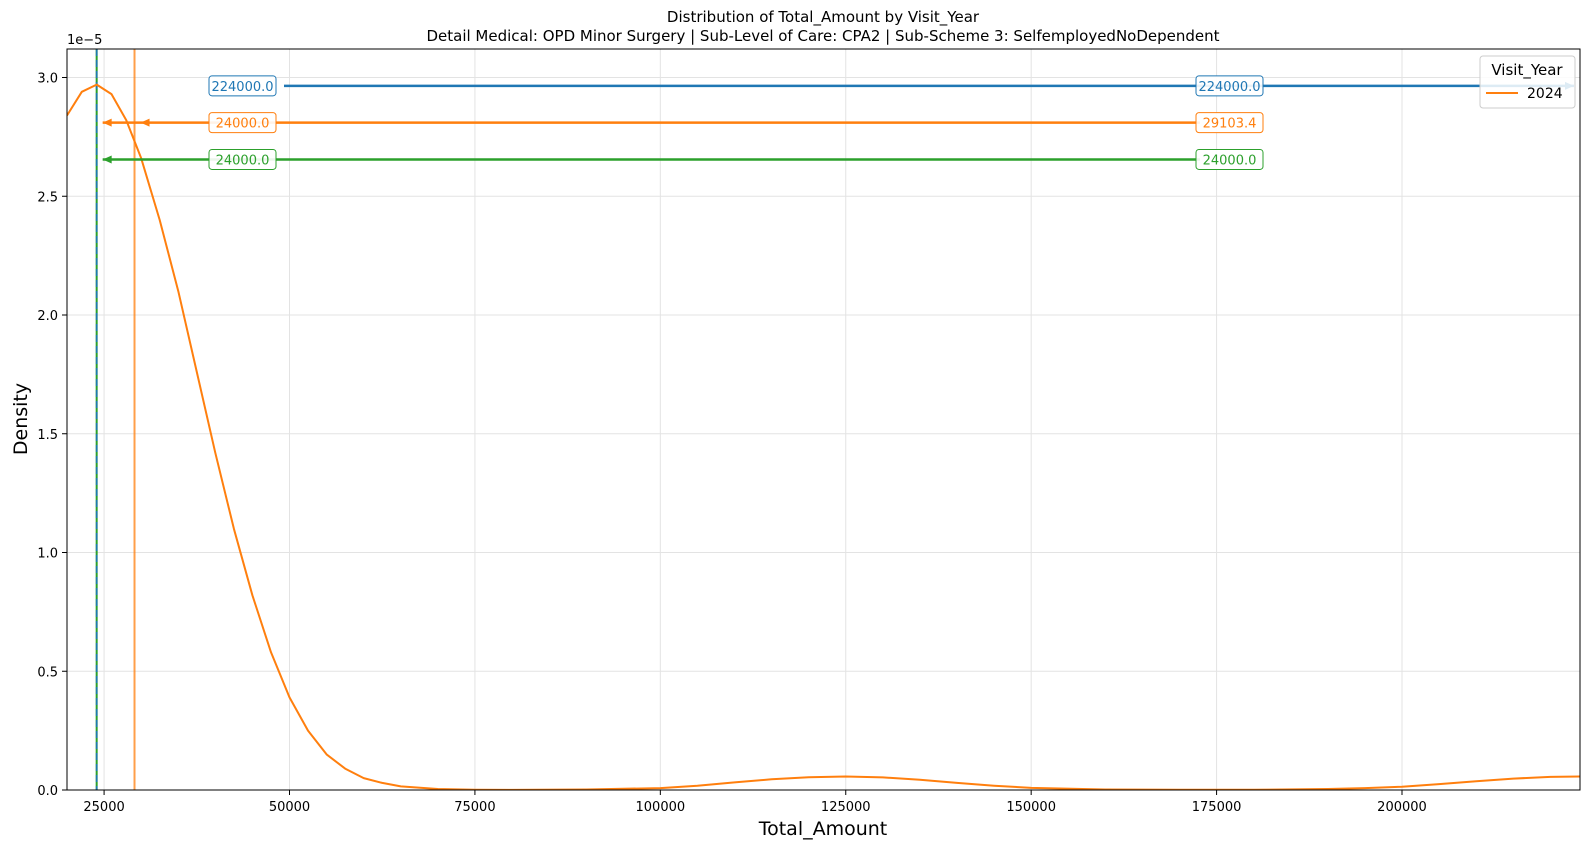 This screenshot has width=1589, height=853. What do you see at coordinates (1527, 70) in the screenshot?
I see `legend-title: Visit_Year` at bounding box center [1527, 70].